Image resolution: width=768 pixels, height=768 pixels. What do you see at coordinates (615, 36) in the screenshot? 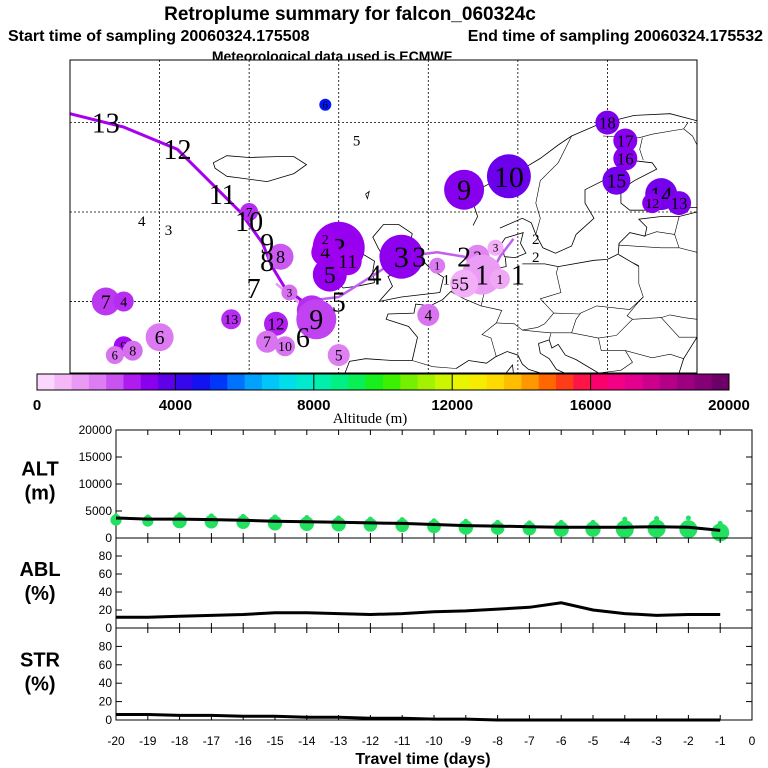
I see `end-time-label: End time of sampling 20060324.175532` at bounding box center [615, 36].